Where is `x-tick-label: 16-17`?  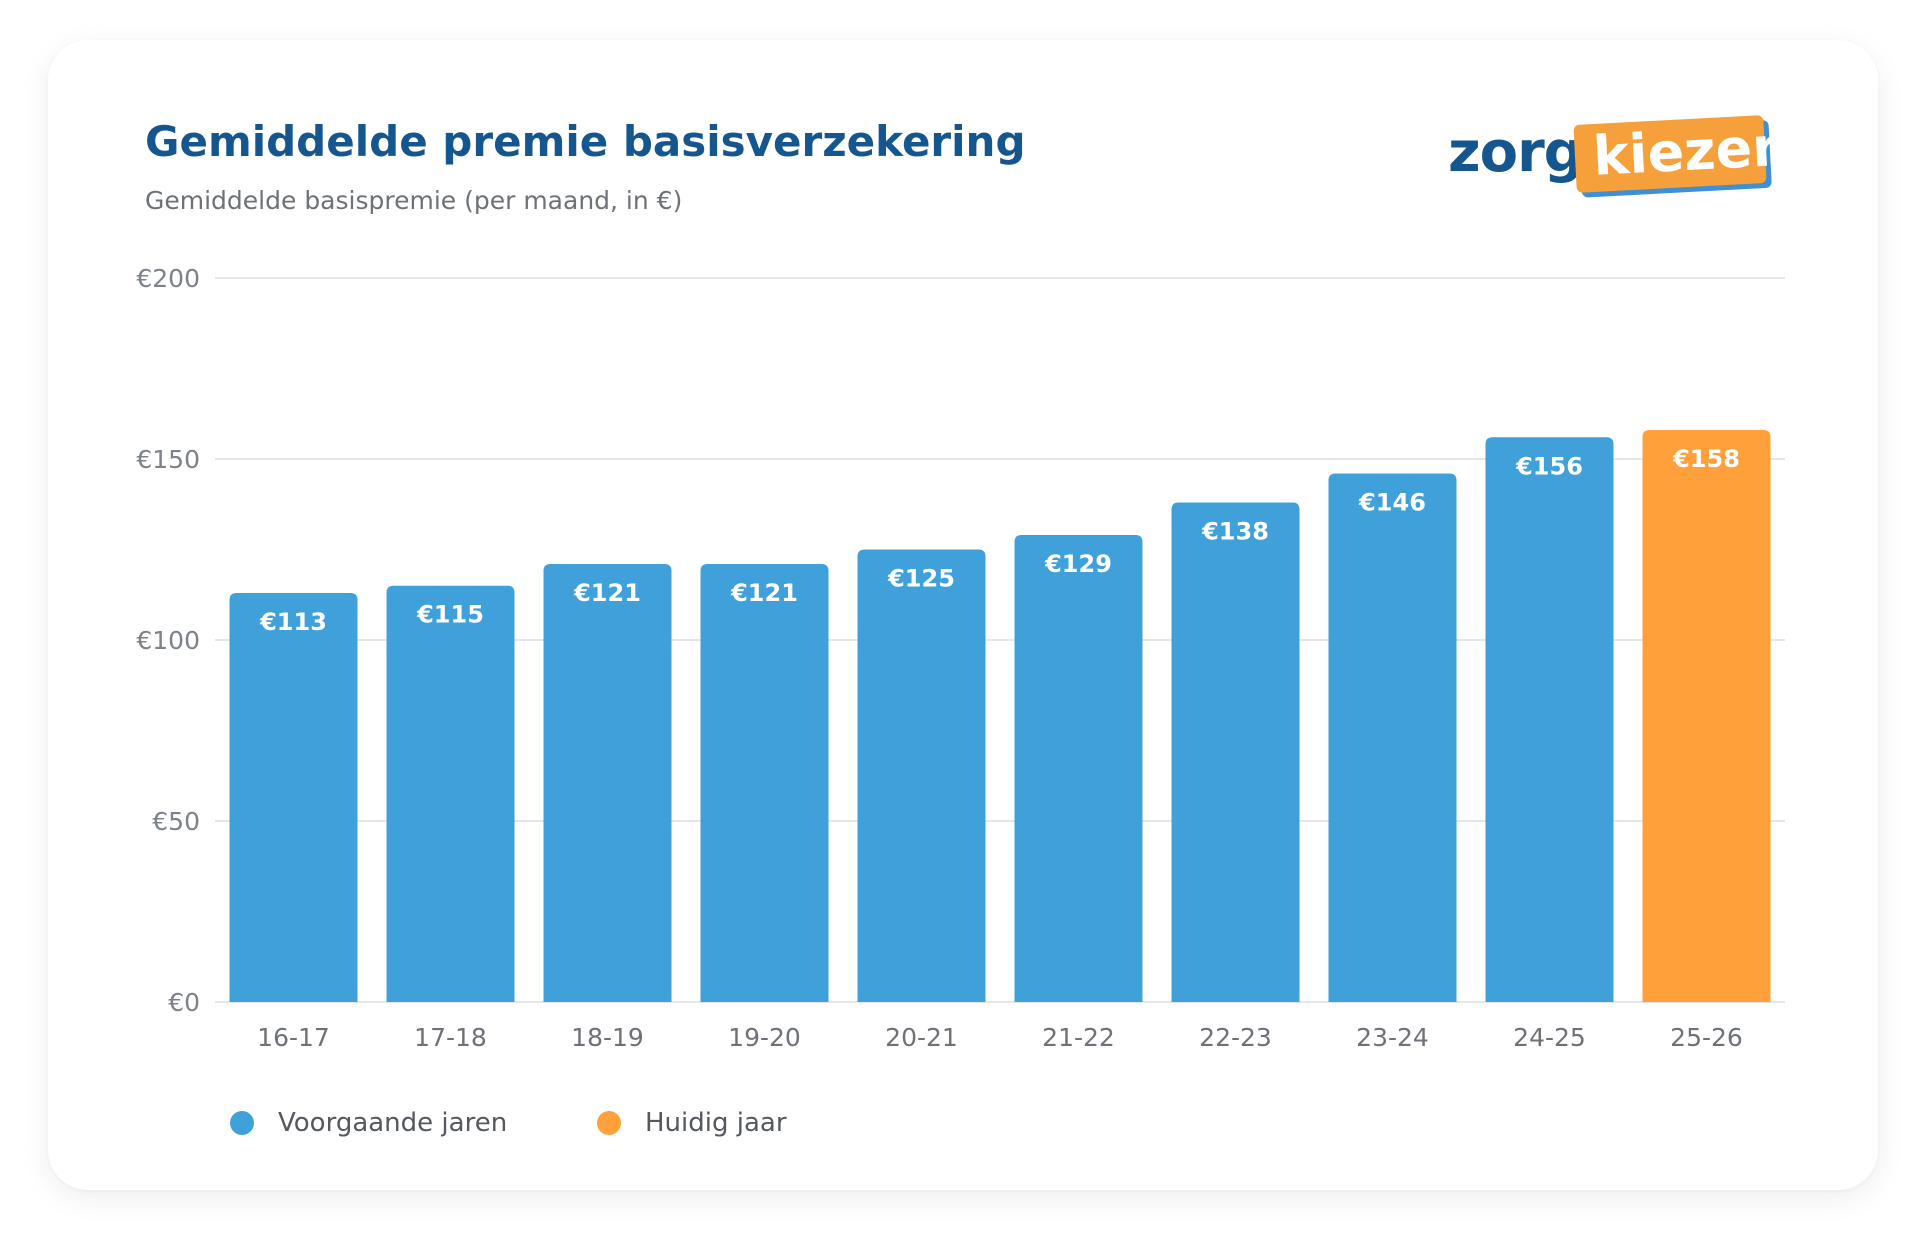 x-tick-label: 16-17 is located at coordinates (293, 1037).